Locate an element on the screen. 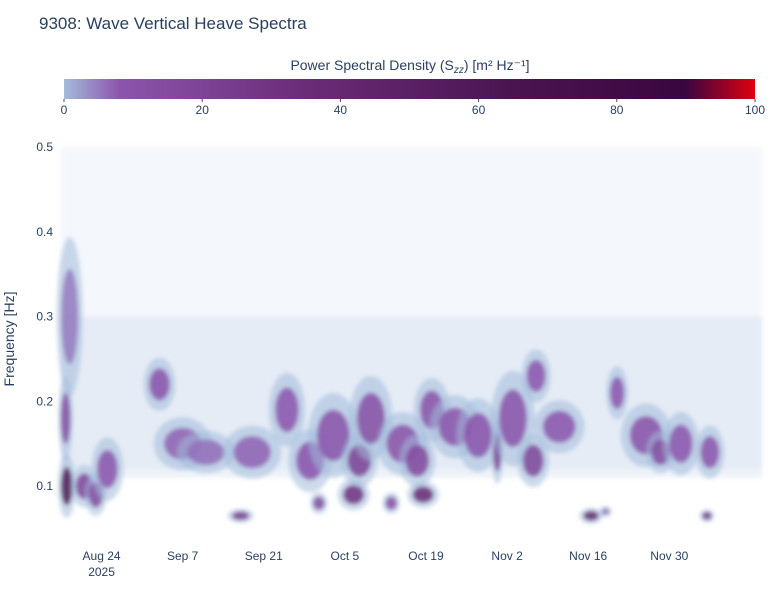 The image size is (780, 615). x-tick-label: Nov 2 is located at coordinates (507, 556).